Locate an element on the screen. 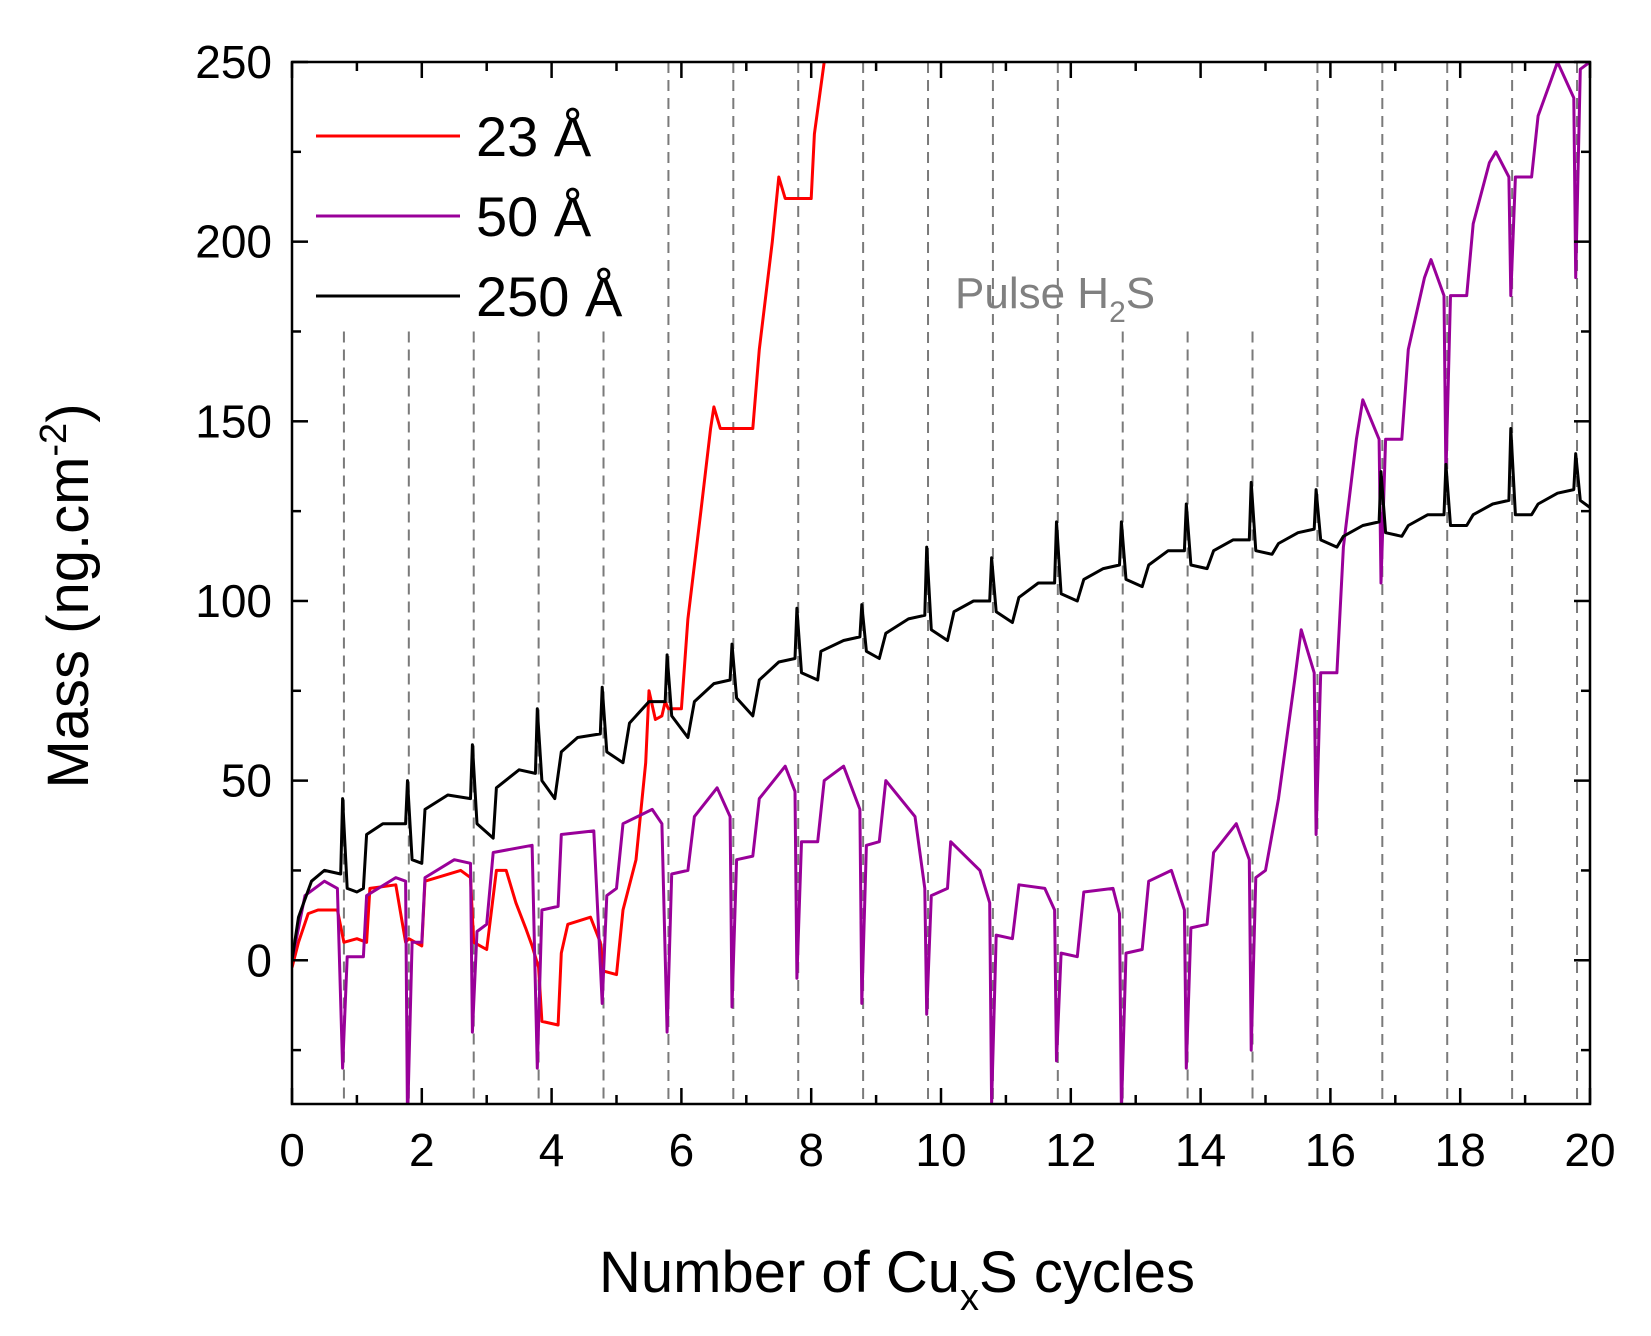 The image size is (1651, 1336). legend-label-23: 23 Å is located at coordinates (534, 136).